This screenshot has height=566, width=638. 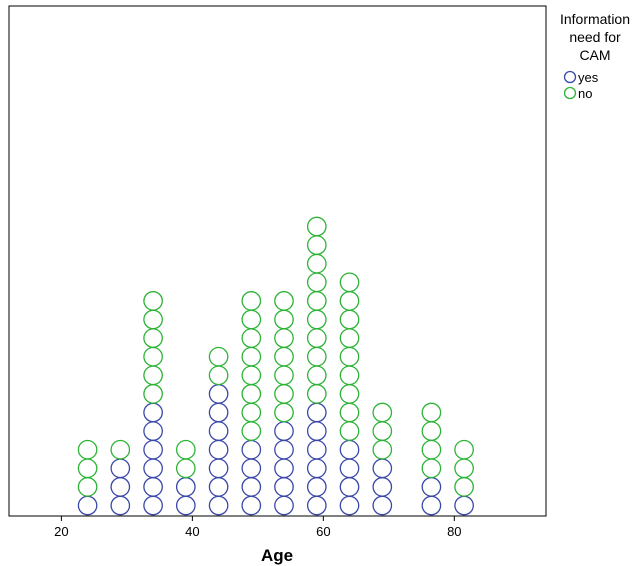 I want to click on legend-title-line-1: Information, so click(x=595, y=19).